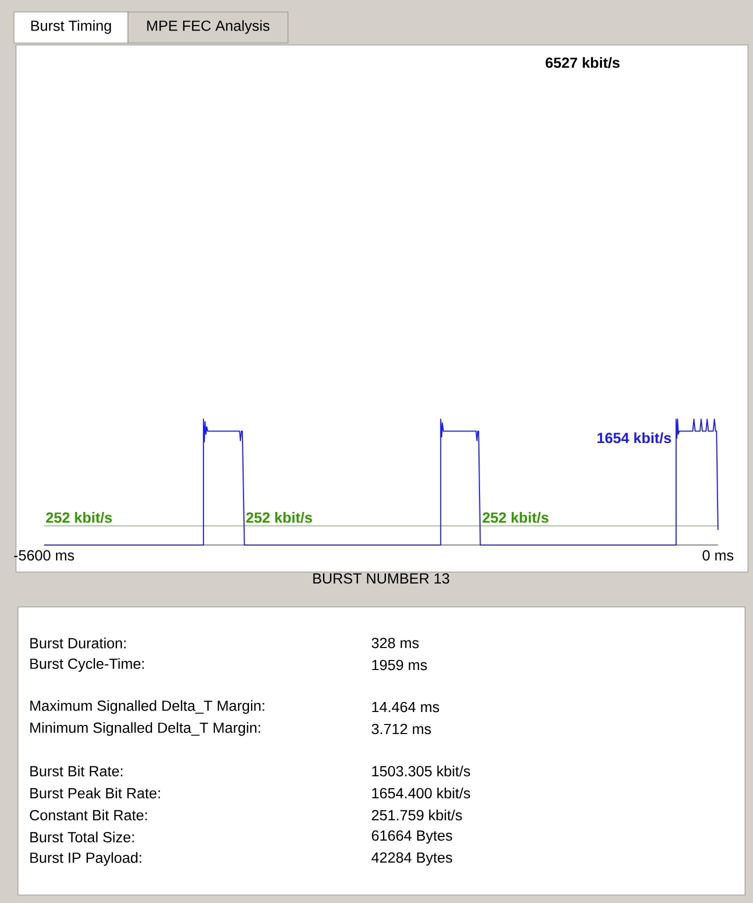 The height and width of the screenshot is (903, 753). I want to click on x-axis-title: BURST NUMBER 13, so click(381, 578).